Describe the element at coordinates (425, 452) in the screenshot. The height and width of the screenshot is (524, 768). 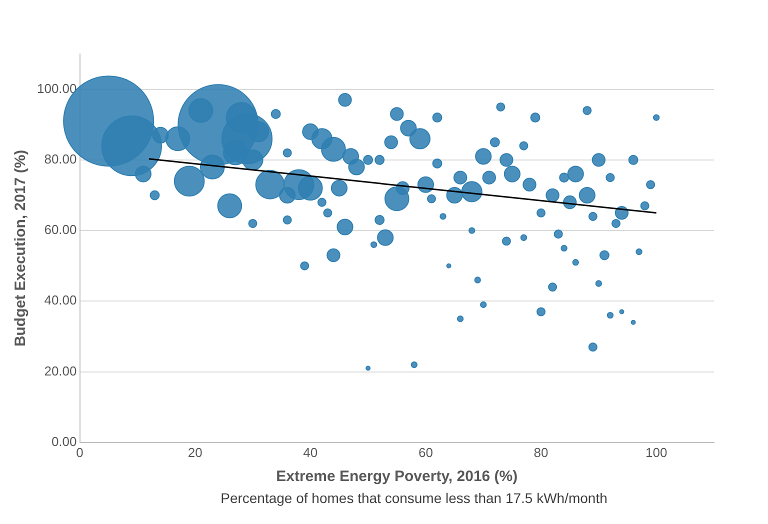
I see `x-tick-label: 60` at that location.